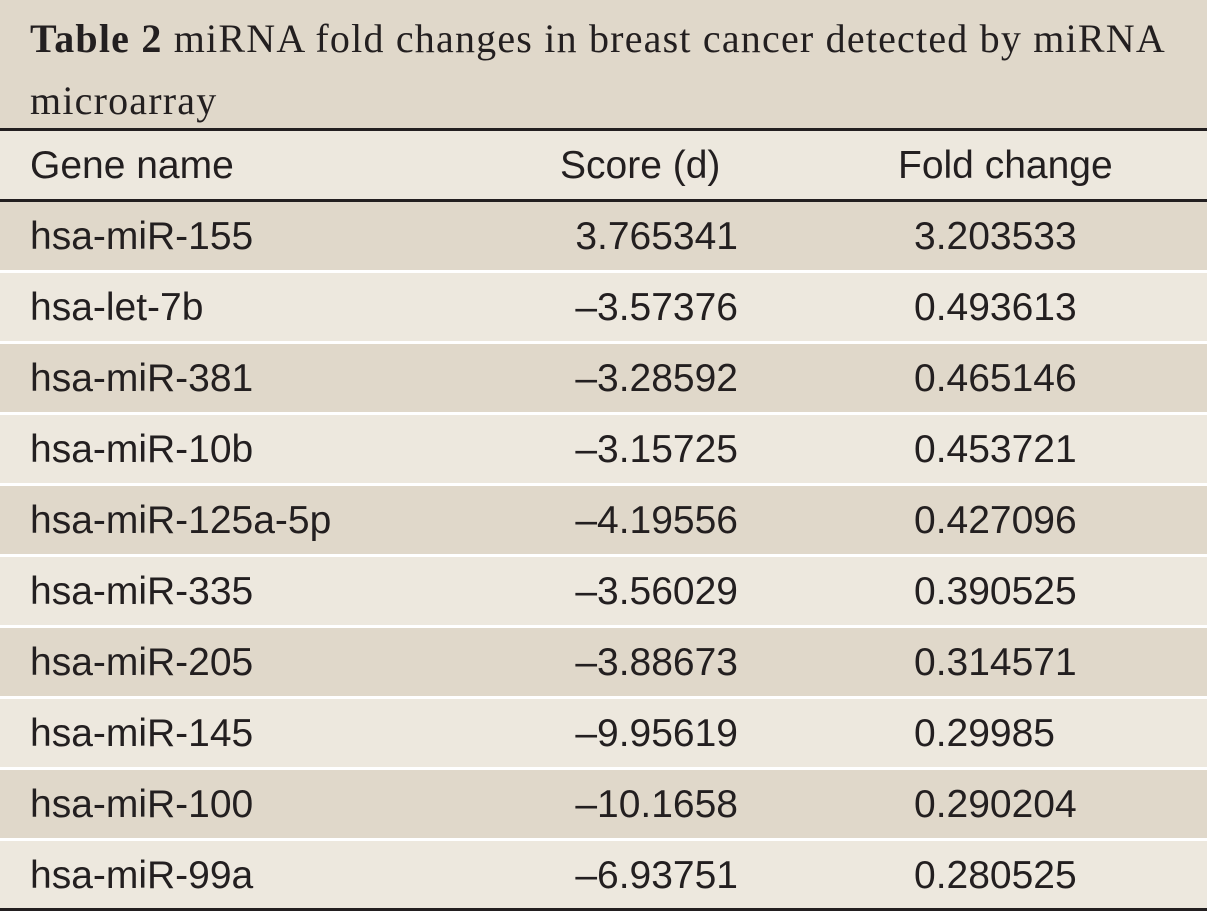 Image resolution: width=1207 pixels, height=915 pixels. I want to click on score-cell: –3.28592, so click(656, 378).